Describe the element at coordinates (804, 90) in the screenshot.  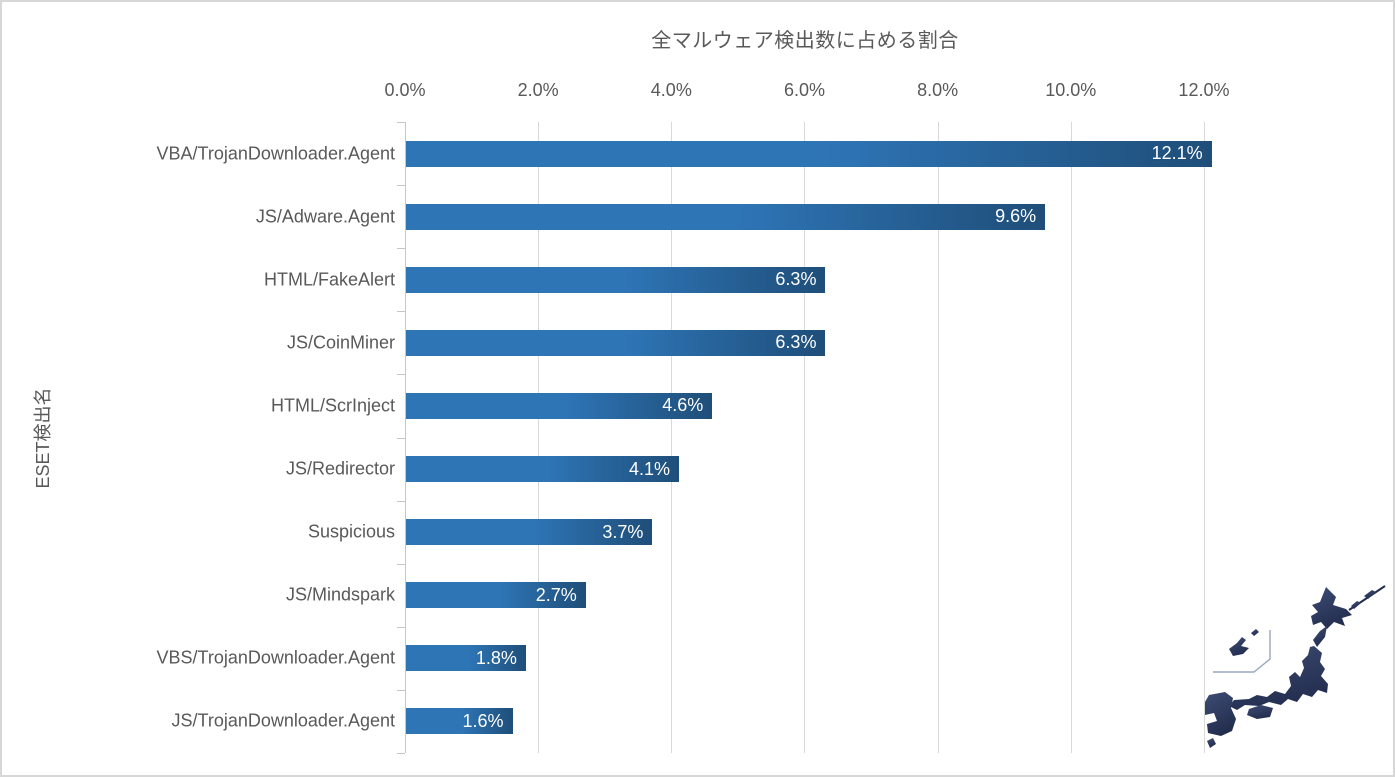
I see `x-tick-label: 6.0%` at that location.